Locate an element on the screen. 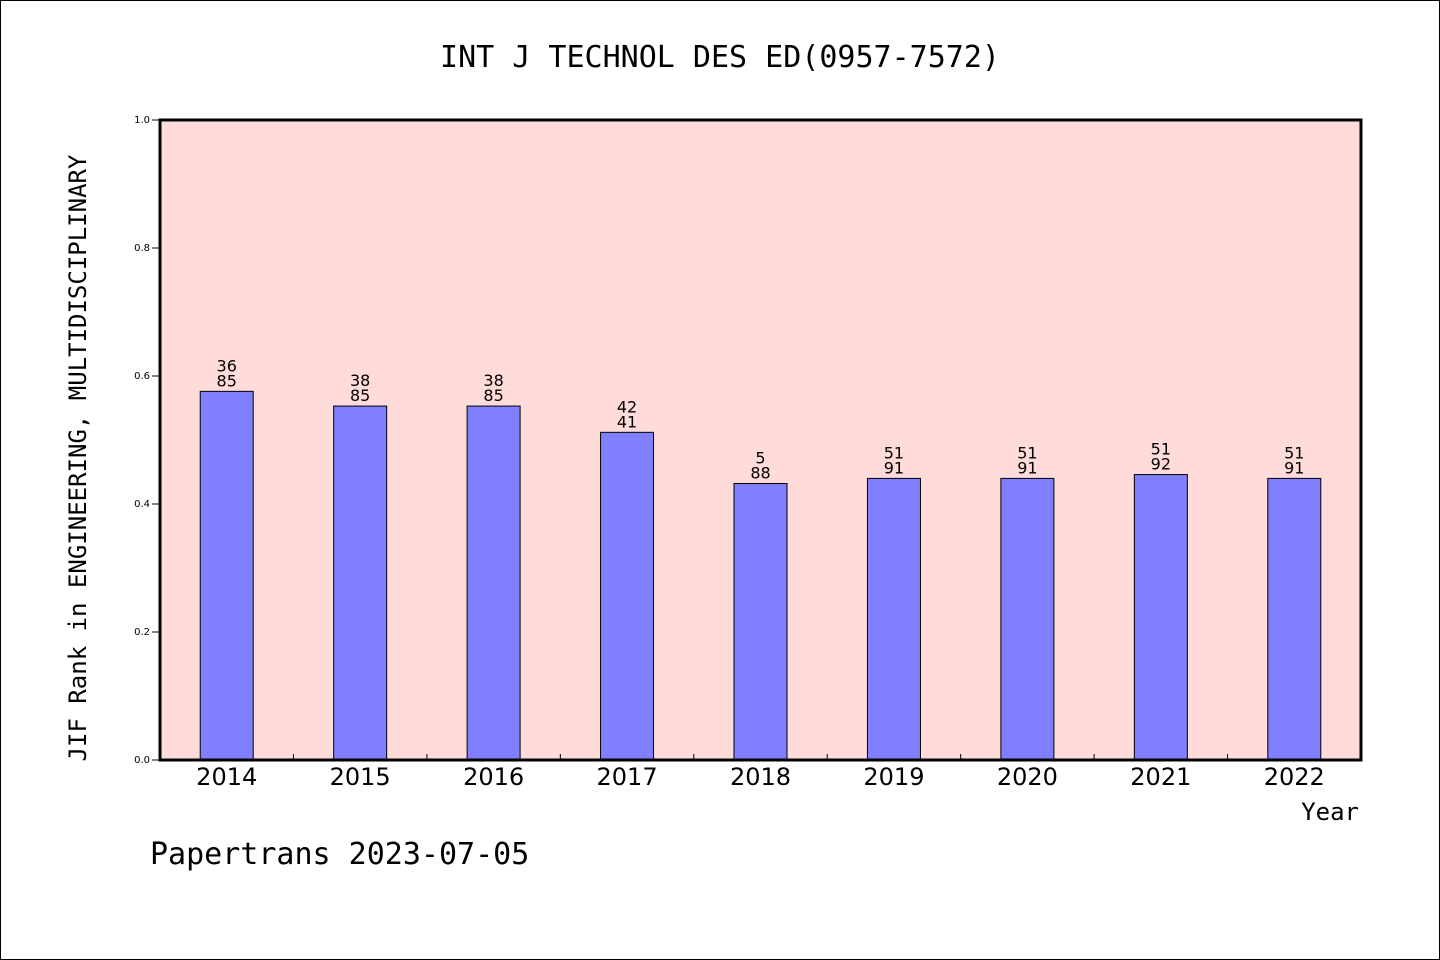  x-tick-label: 2020 is located at coordinates (1027, 777).